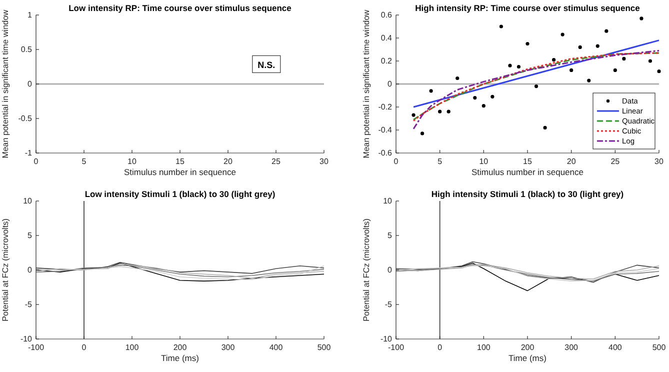 This screenshot has height=372, width=669. I want to click on y-tick-label: 0.5, so click(26, 49).